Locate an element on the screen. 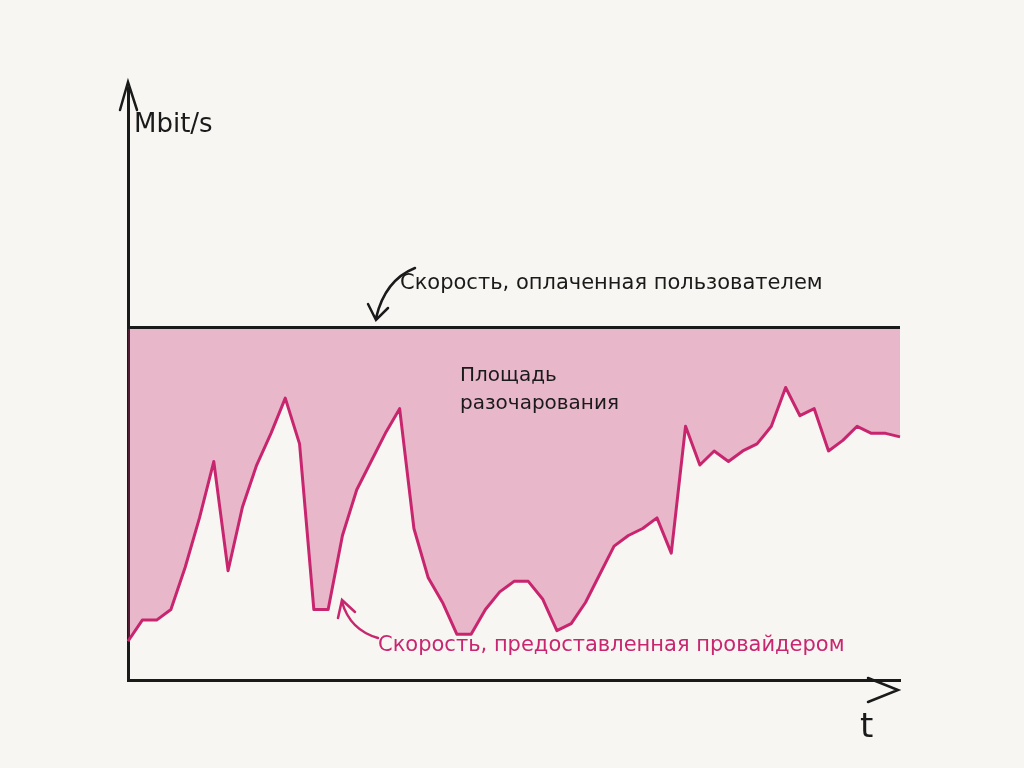 The height and width of the screenshot is (768, 1024). x-axis-title: t is located at coordinates (867, 725).